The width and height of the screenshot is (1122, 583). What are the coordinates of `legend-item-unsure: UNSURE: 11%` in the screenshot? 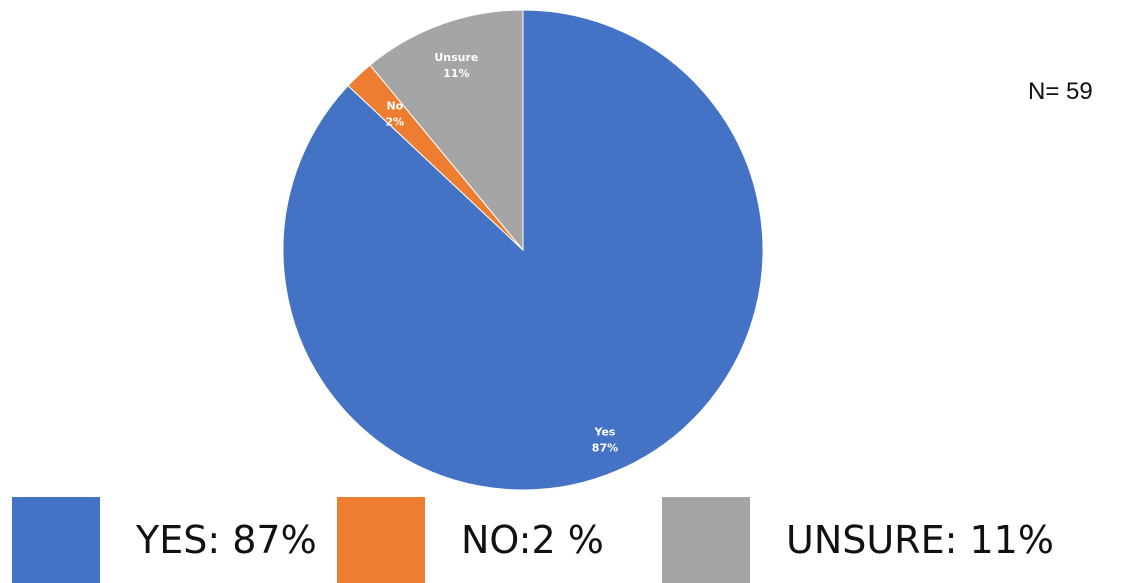 It's located at (858, 540).